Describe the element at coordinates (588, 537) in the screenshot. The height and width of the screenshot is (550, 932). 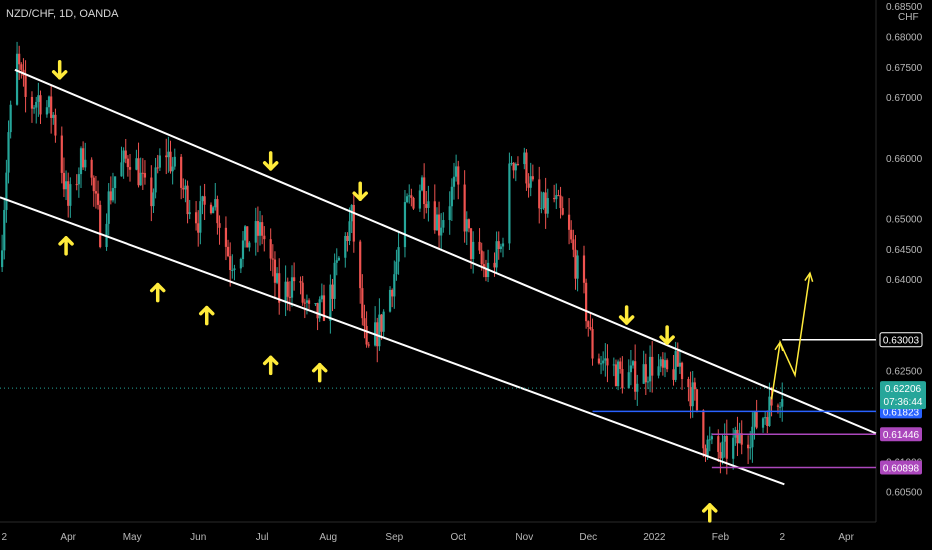
I see `time-tick-label: Dec` at that location.